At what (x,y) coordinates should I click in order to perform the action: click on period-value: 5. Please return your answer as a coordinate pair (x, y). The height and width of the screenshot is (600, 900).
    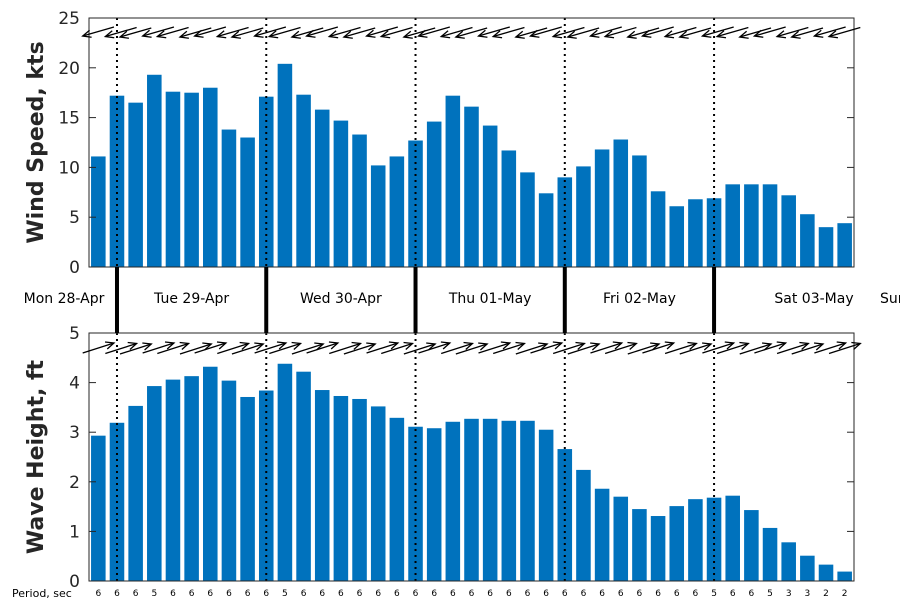
    Looking at the image, I should click on (154, 594).